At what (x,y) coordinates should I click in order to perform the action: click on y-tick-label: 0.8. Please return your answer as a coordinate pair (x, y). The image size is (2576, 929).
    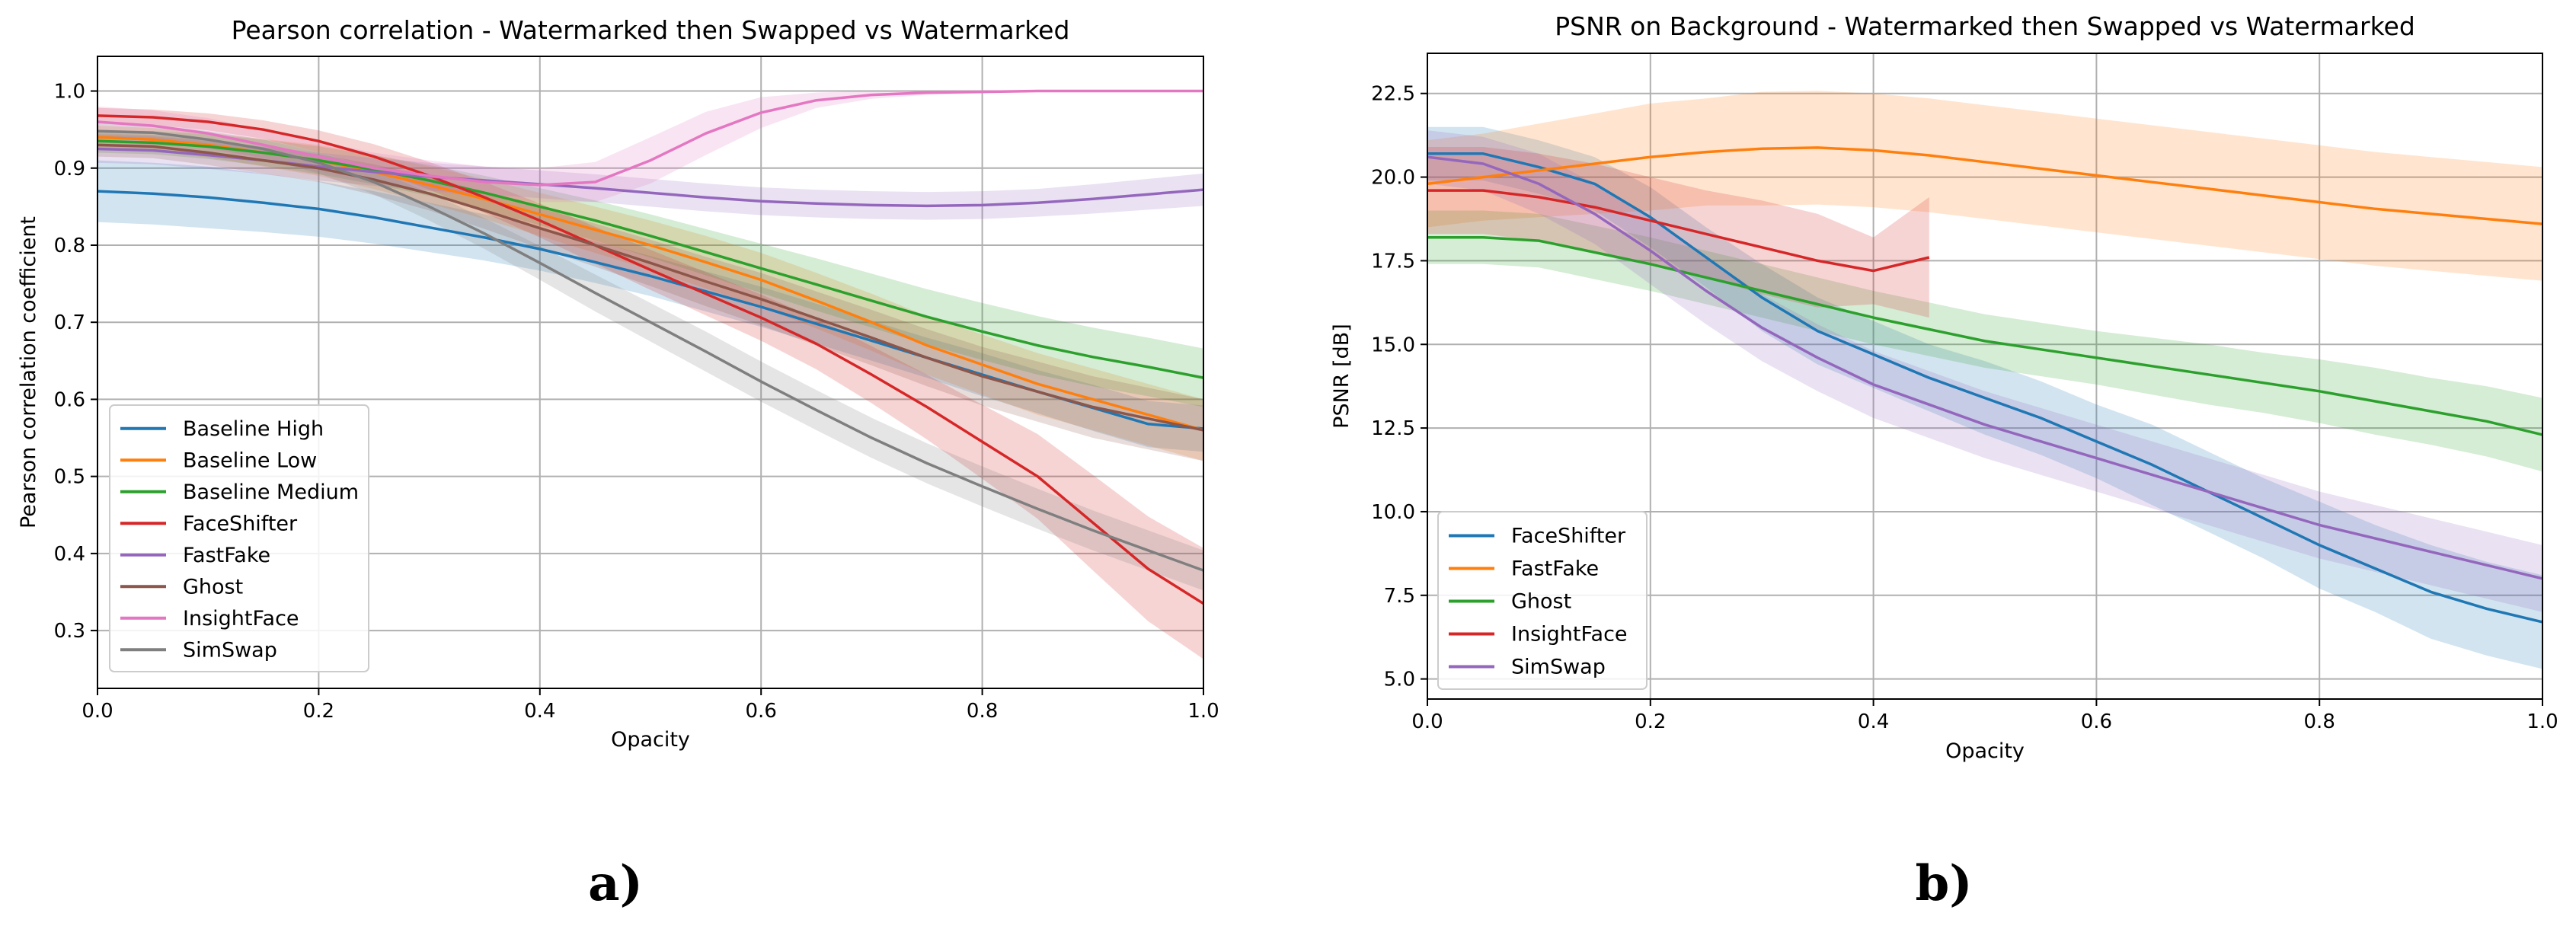
    Looking at the image, I should click on (70, 246).